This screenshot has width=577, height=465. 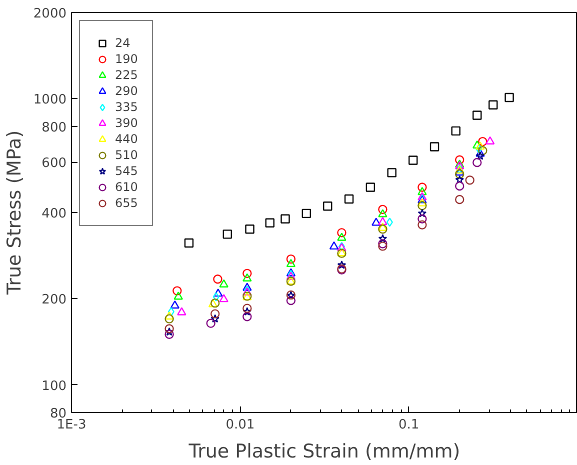 I want to click on y-tick-label: 2000, so click(x=50, y=14).